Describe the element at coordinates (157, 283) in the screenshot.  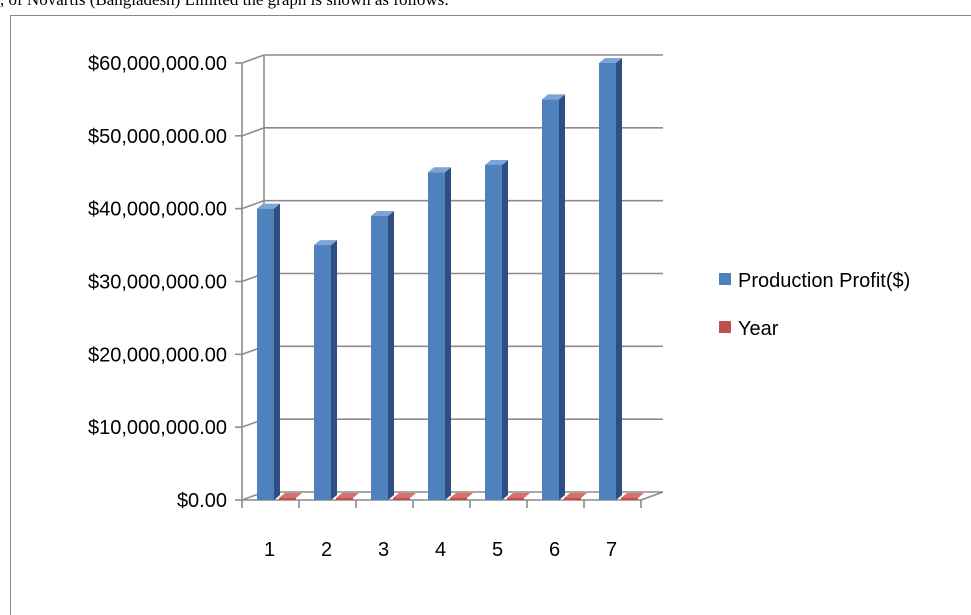
I see `y-tick-label: $30,000,000.00` at that location.